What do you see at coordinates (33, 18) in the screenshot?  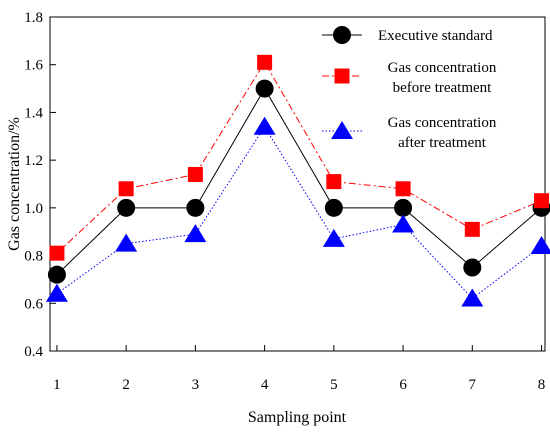 I see `y-tick-label: 1.8` at bounding box center [33, 18].